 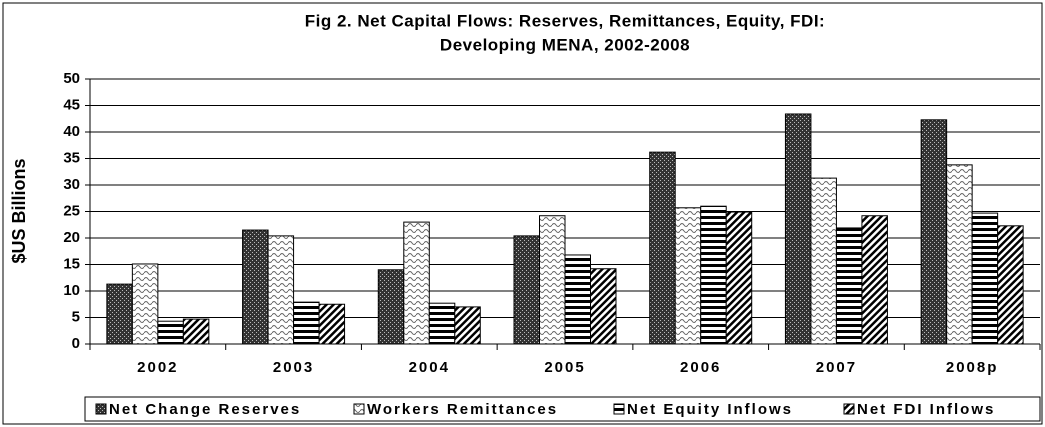 I want to click on legend-label: Net FDI Inflows, so click(x=926, y=409).